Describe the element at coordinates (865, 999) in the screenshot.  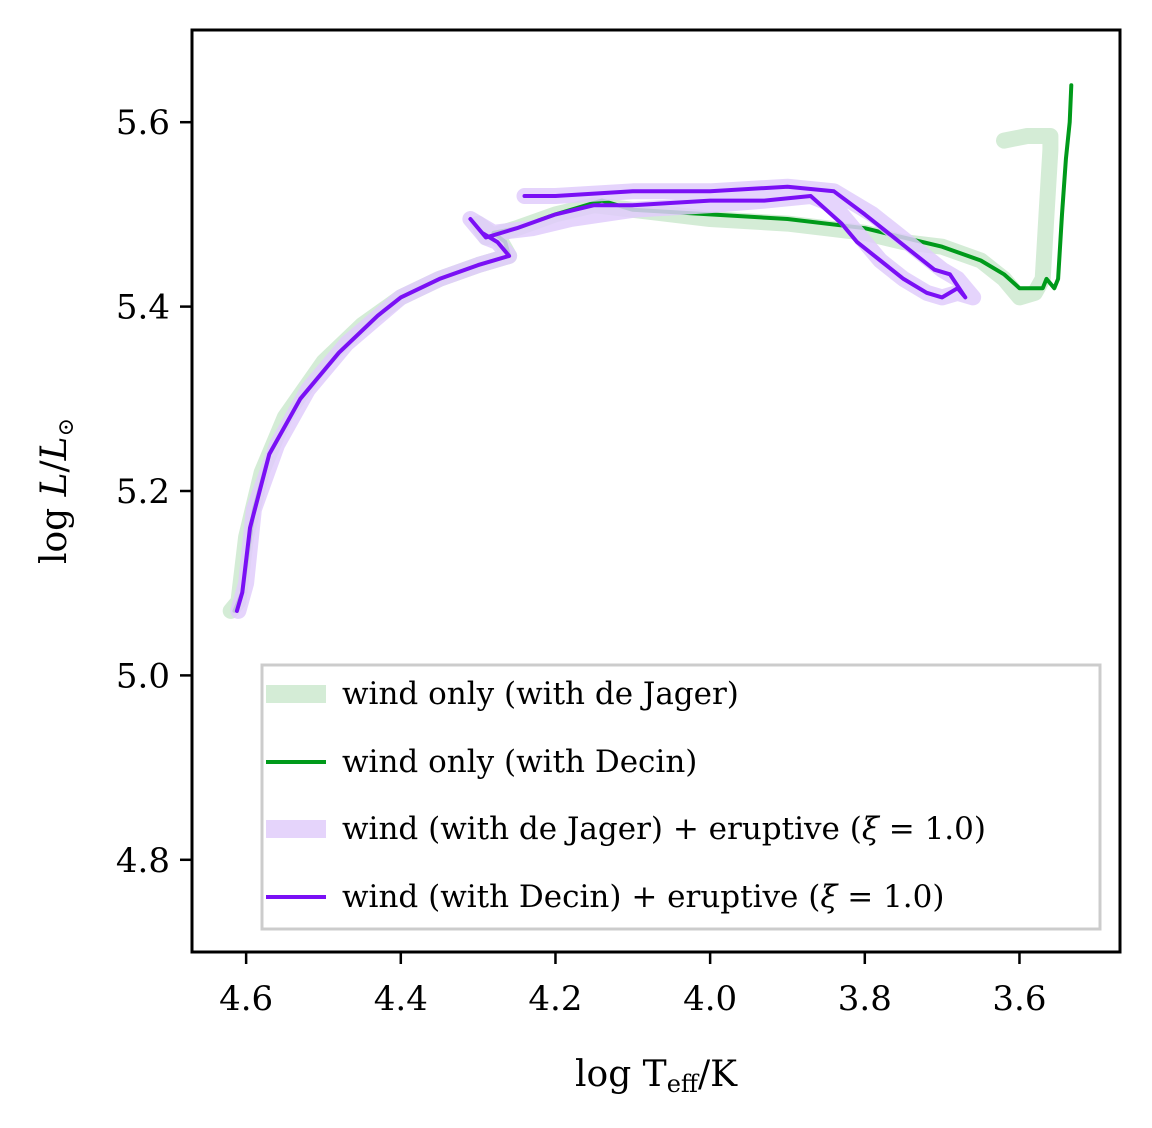
I see `x-tick-label: 3.8` at that location.